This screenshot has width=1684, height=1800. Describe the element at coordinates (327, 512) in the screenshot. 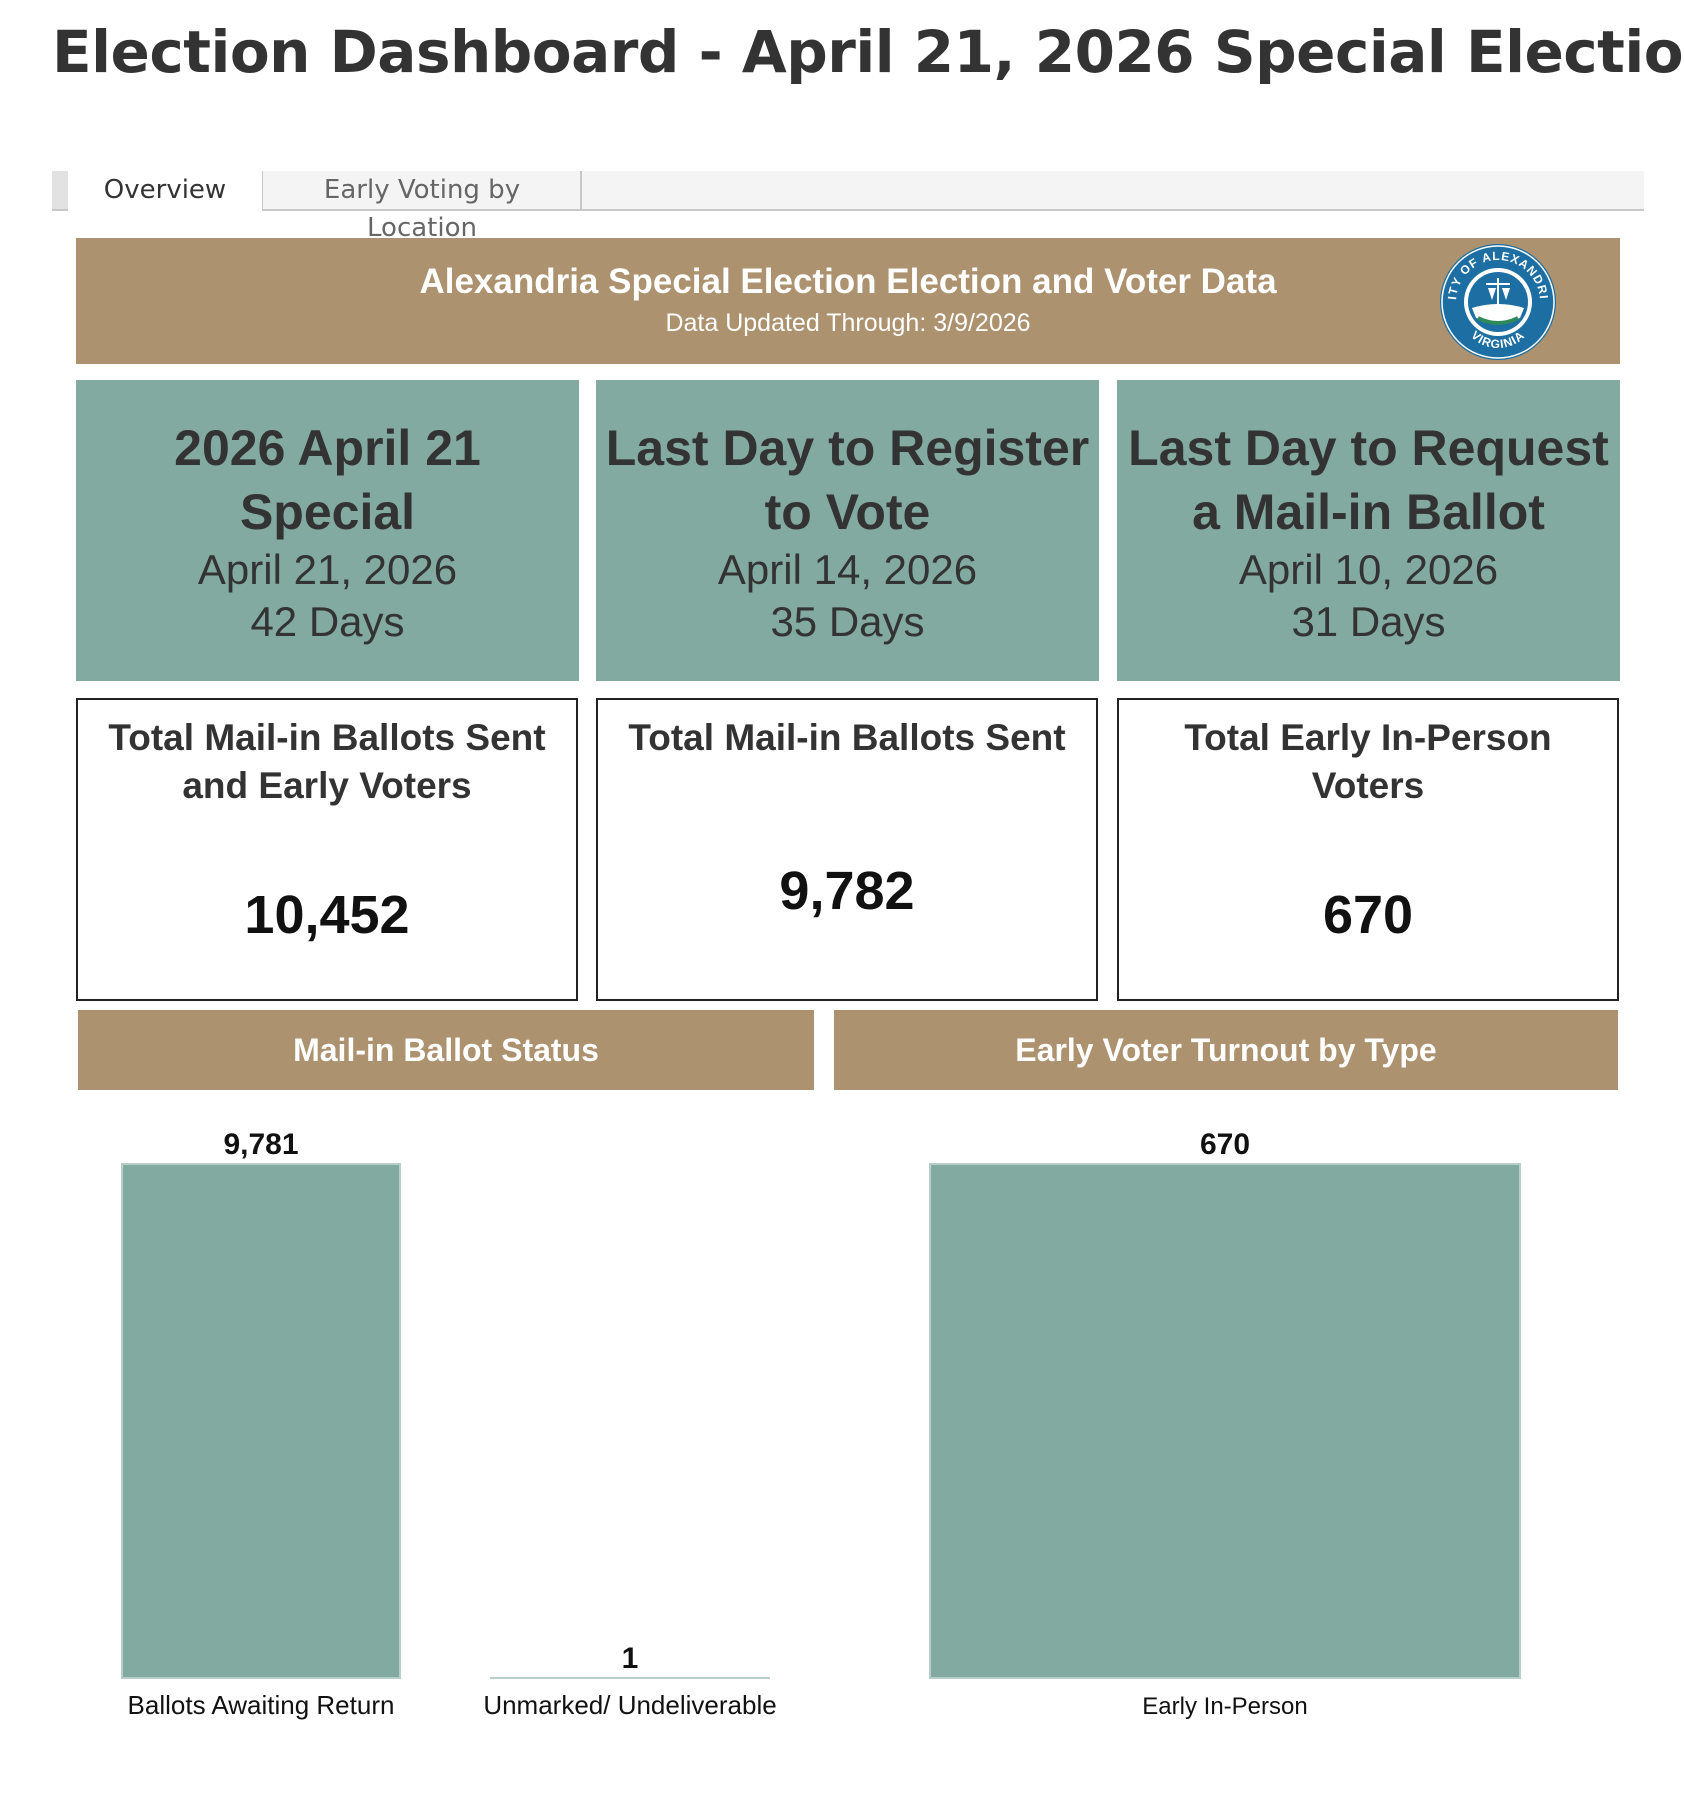

I see `card-heading-line2: Special` at that location.